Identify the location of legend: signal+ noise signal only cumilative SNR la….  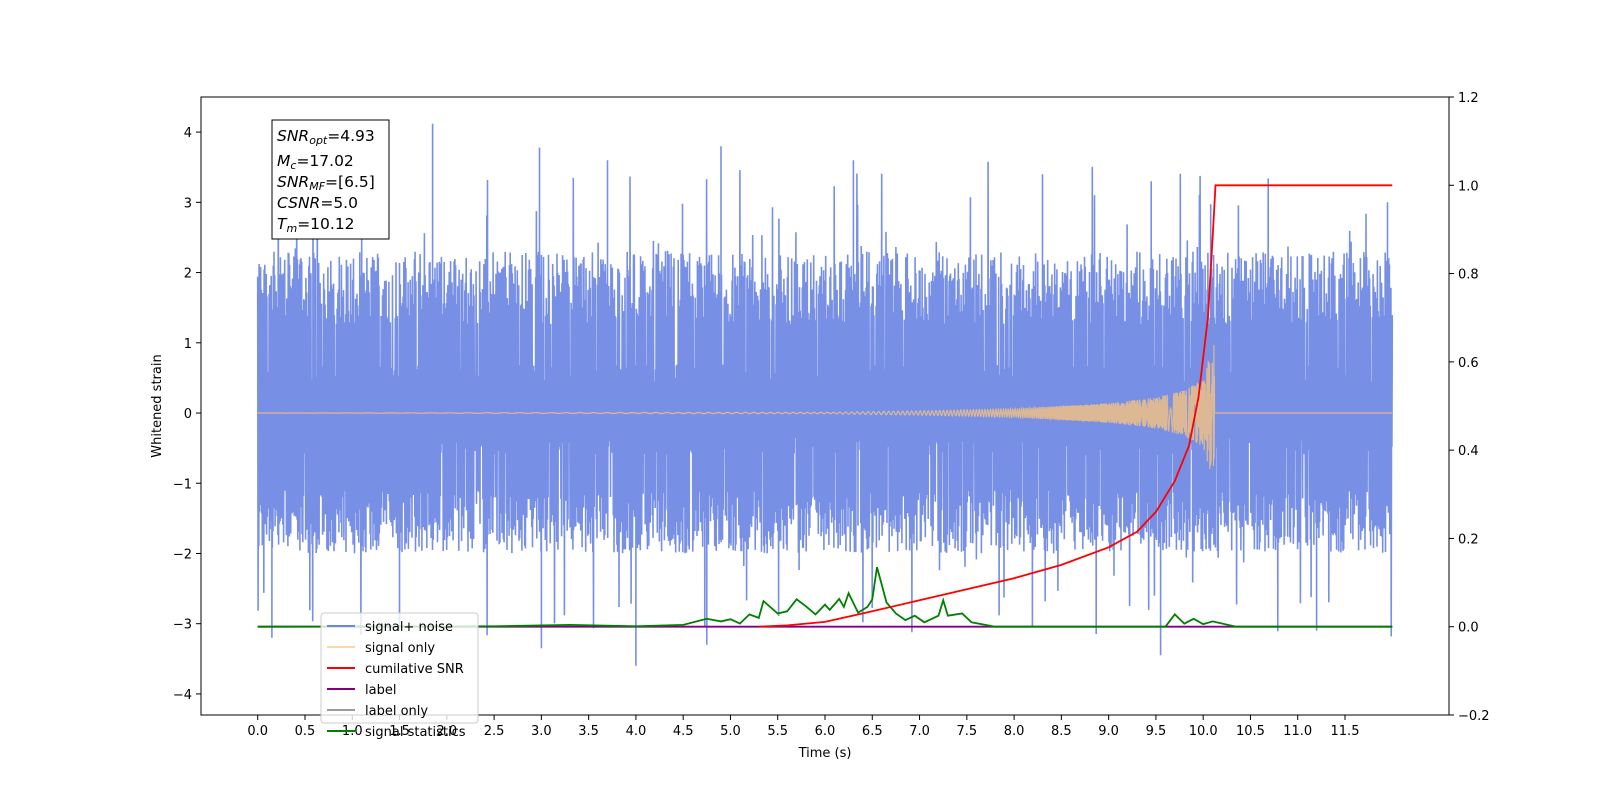
(399, 676).